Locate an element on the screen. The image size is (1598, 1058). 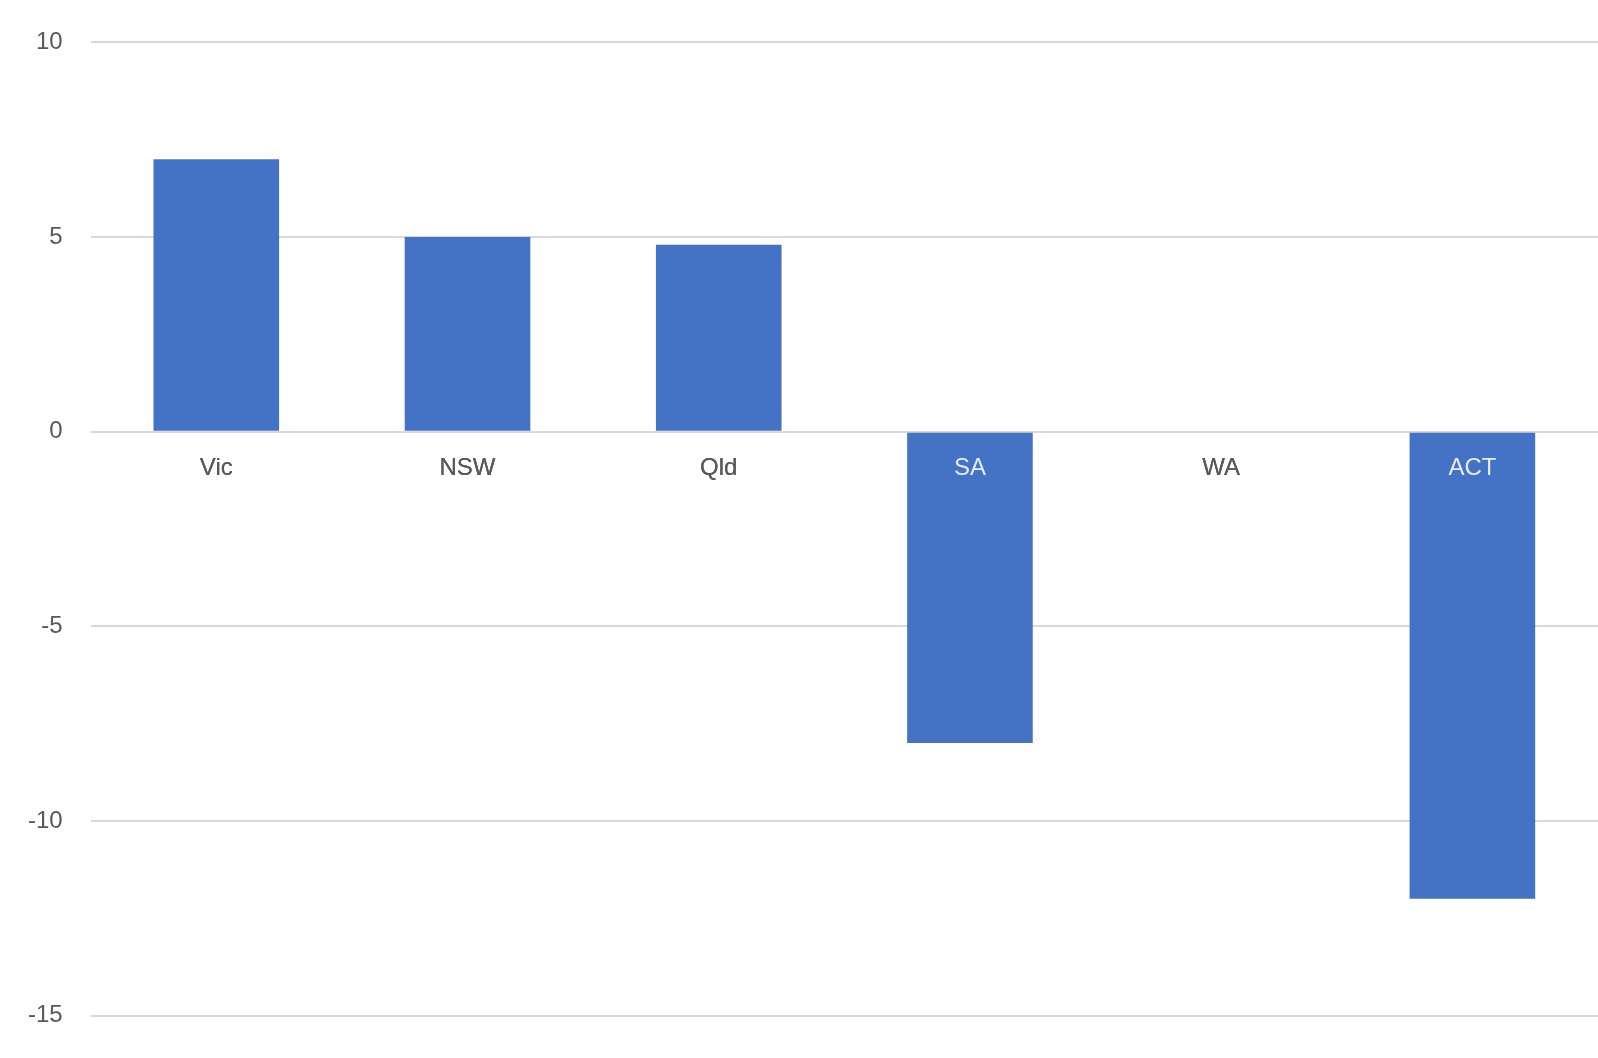
x-tick-label: SA is located at coordinates (969, 466).